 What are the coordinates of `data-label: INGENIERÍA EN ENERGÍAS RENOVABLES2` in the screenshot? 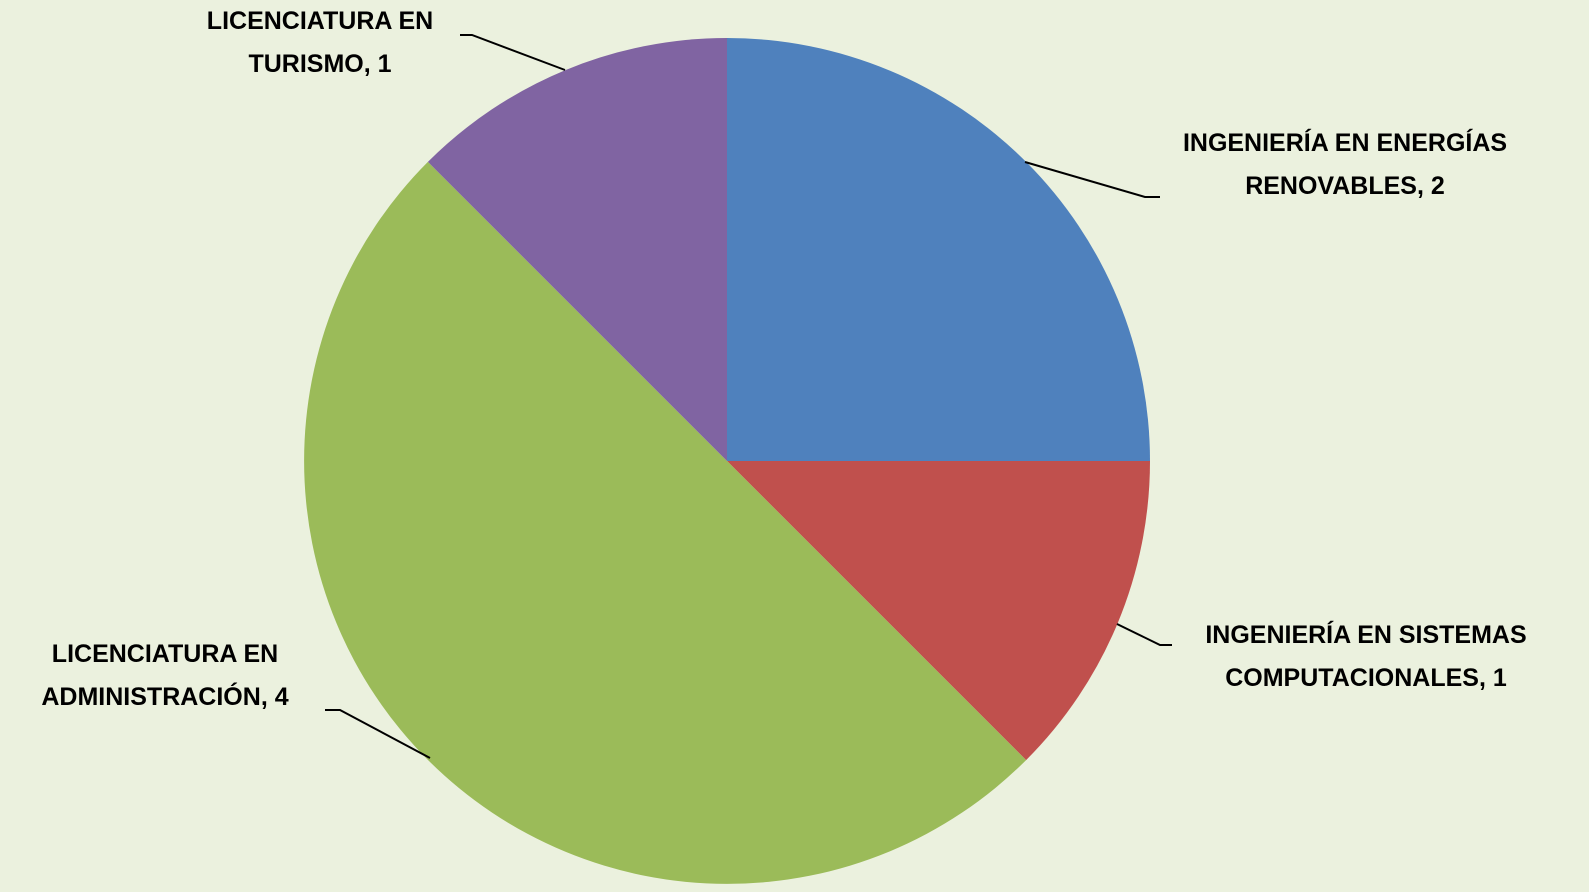 It's located at (1345, 165).